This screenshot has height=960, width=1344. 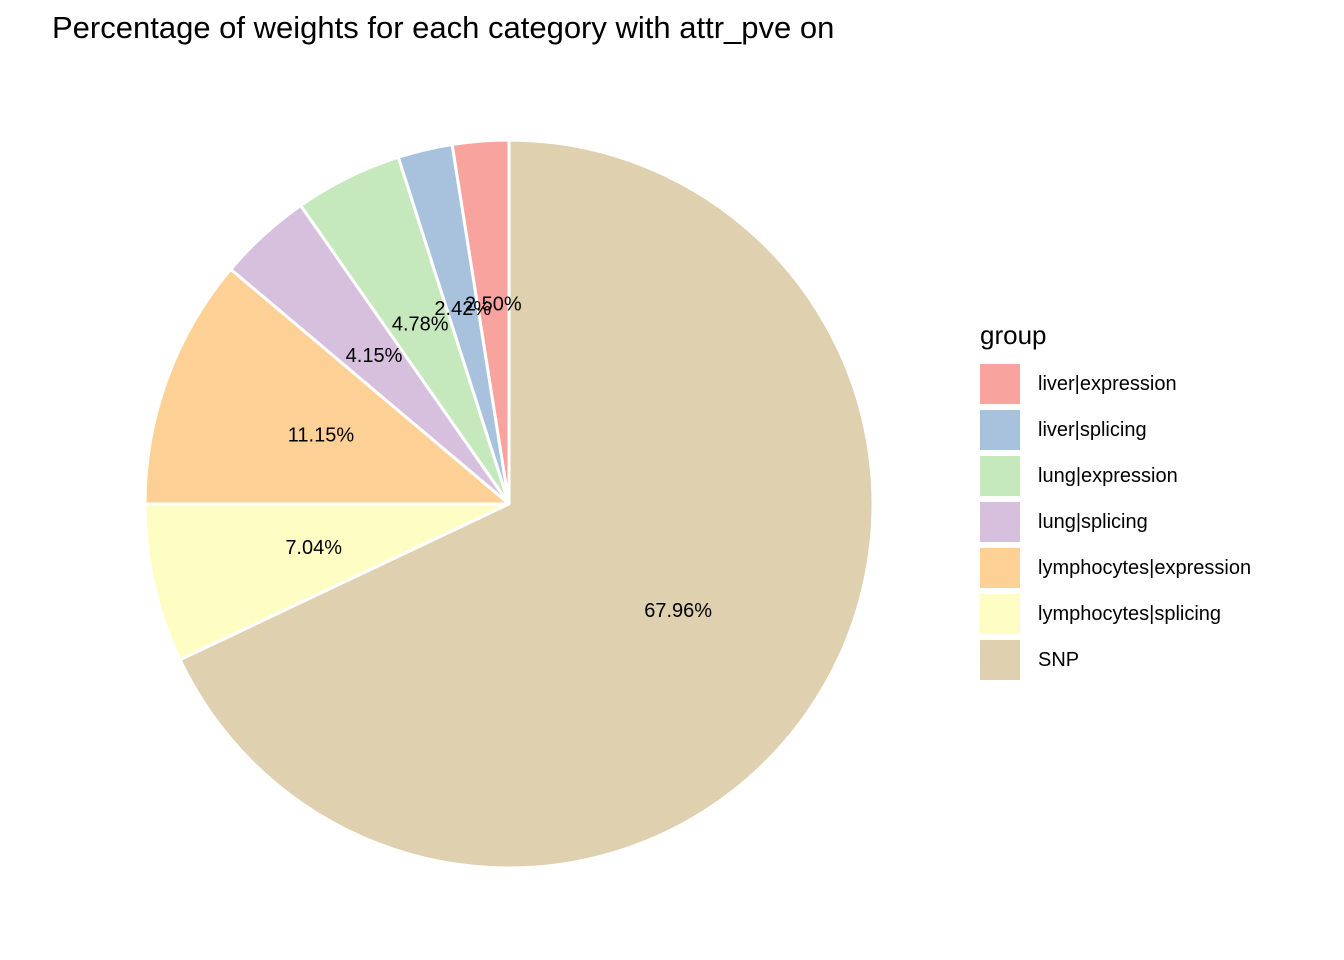 What do you see at coordinates (1115, 660) in the screenshot?
I see `legend-item: SNP` at bounding box center [1115, 660].